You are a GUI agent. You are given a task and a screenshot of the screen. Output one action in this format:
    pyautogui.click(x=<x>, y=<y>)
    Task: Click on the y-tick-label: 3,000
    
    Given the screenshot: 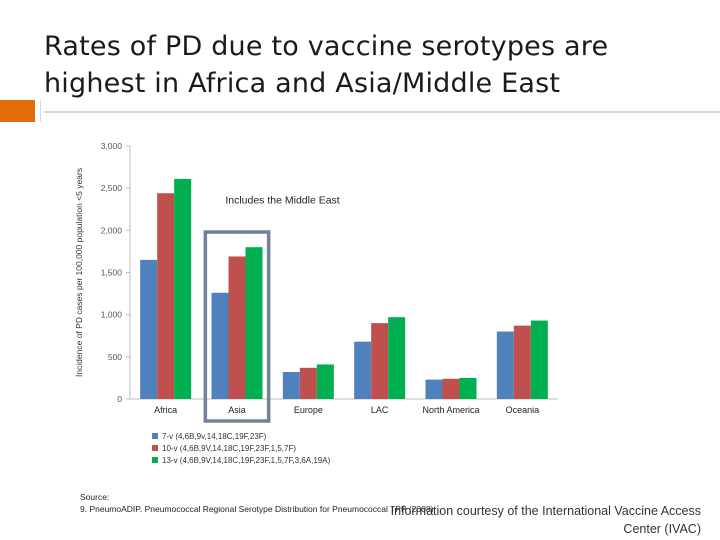 What is the action you would take?
    pyautogui.click(x=112, y=146)
    